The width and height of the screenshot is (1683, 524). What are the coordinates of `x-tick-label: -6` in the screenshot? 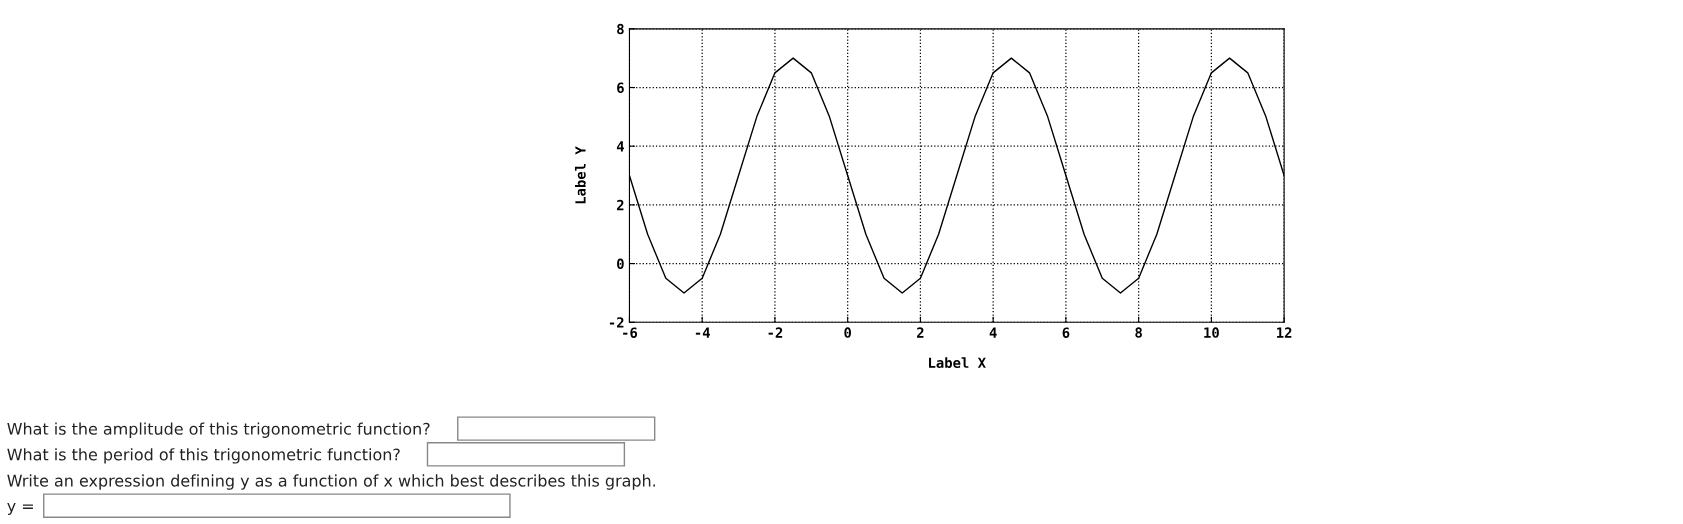 It's located at (630, 332).